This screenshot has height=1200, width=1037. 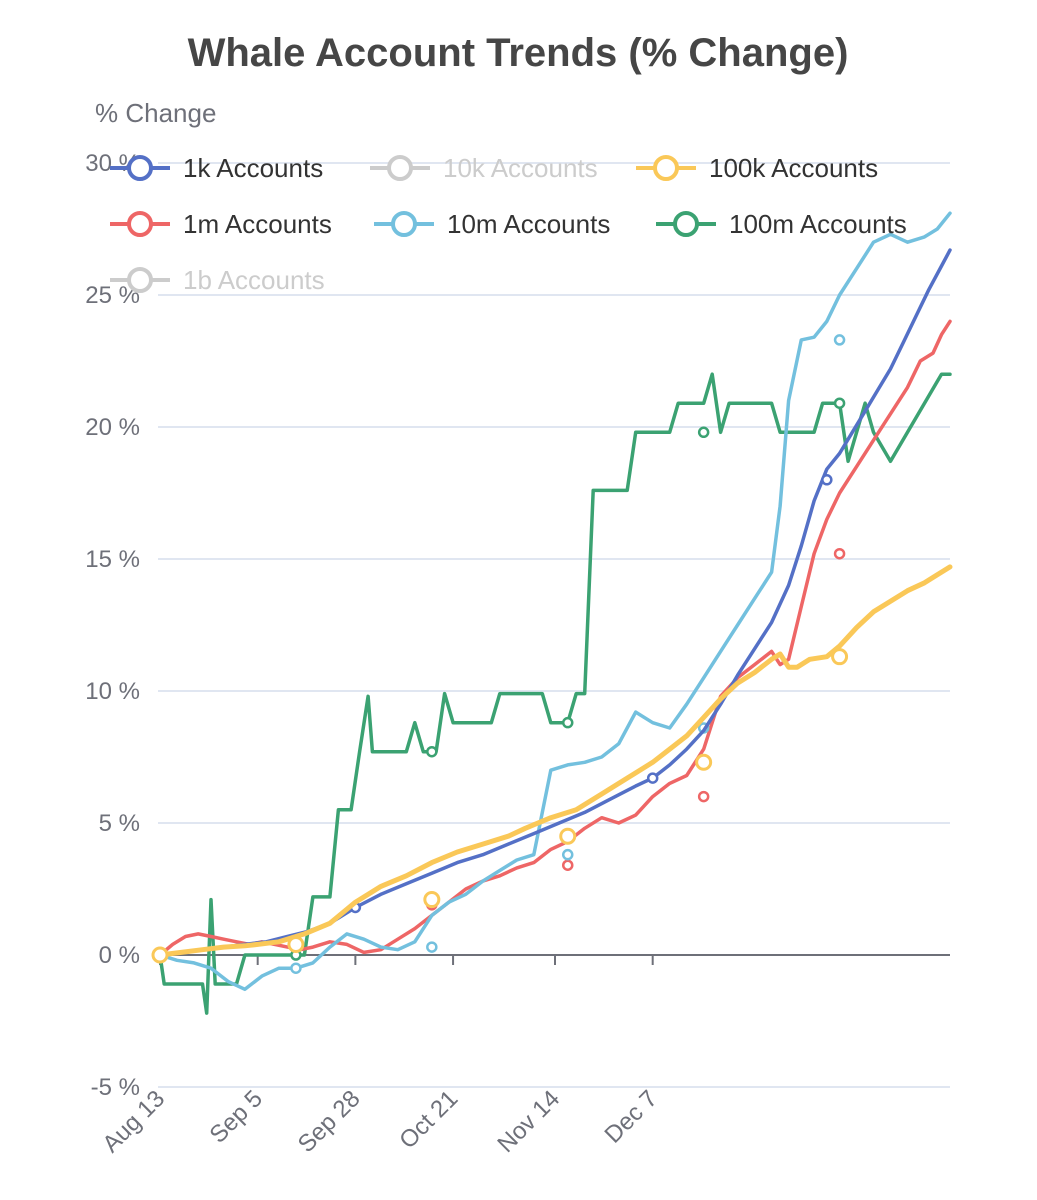 I want to click on legend-label: 100m Accounts, so click(x=818, y=224).